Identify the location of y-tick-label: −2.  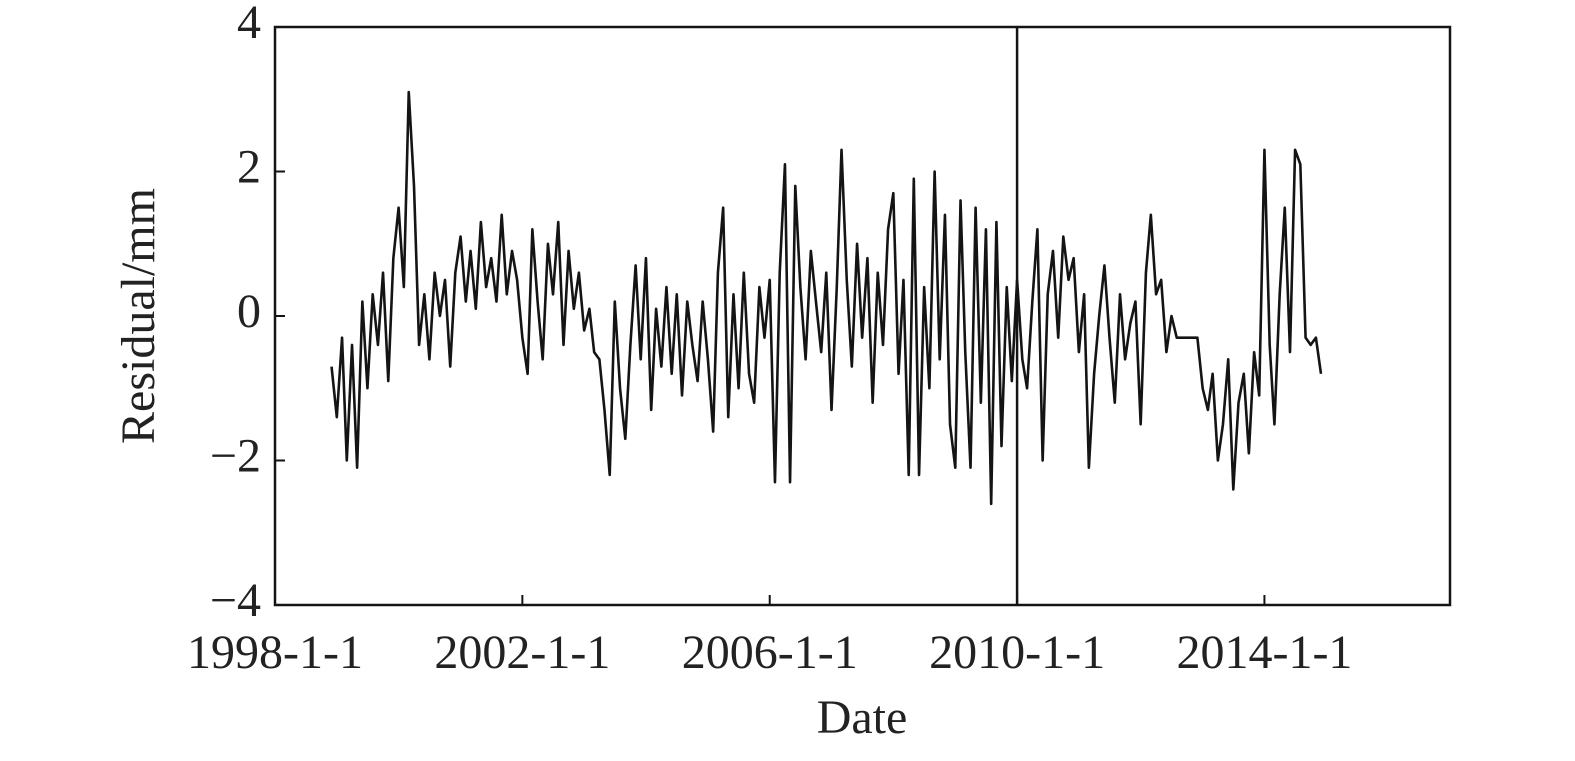
(235, 456).